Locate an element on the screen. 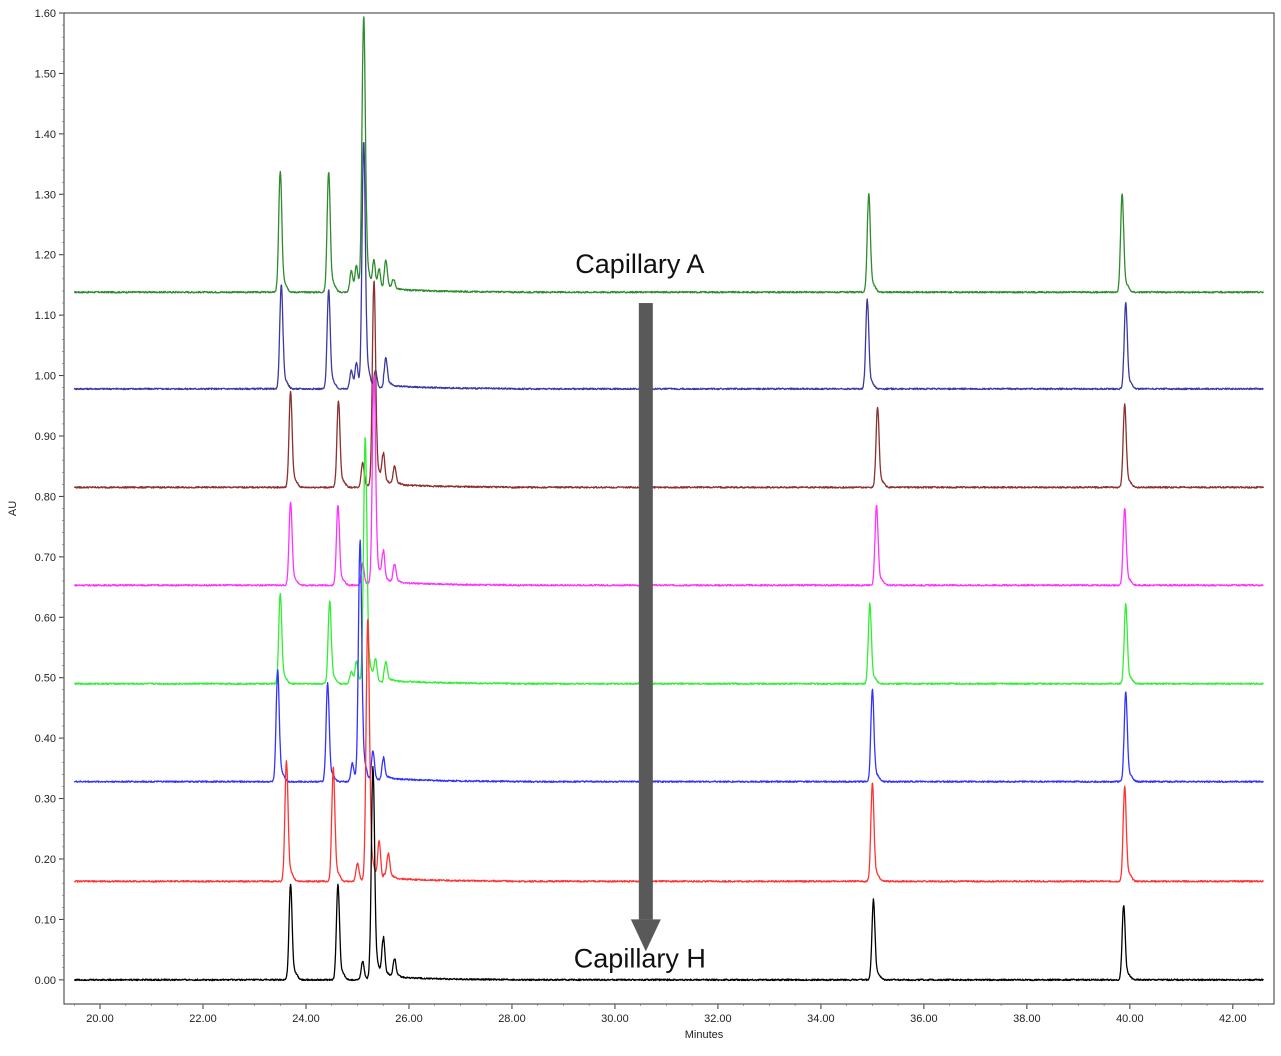  y-tick-label: 0.70 is located at coordinates (45, 558).